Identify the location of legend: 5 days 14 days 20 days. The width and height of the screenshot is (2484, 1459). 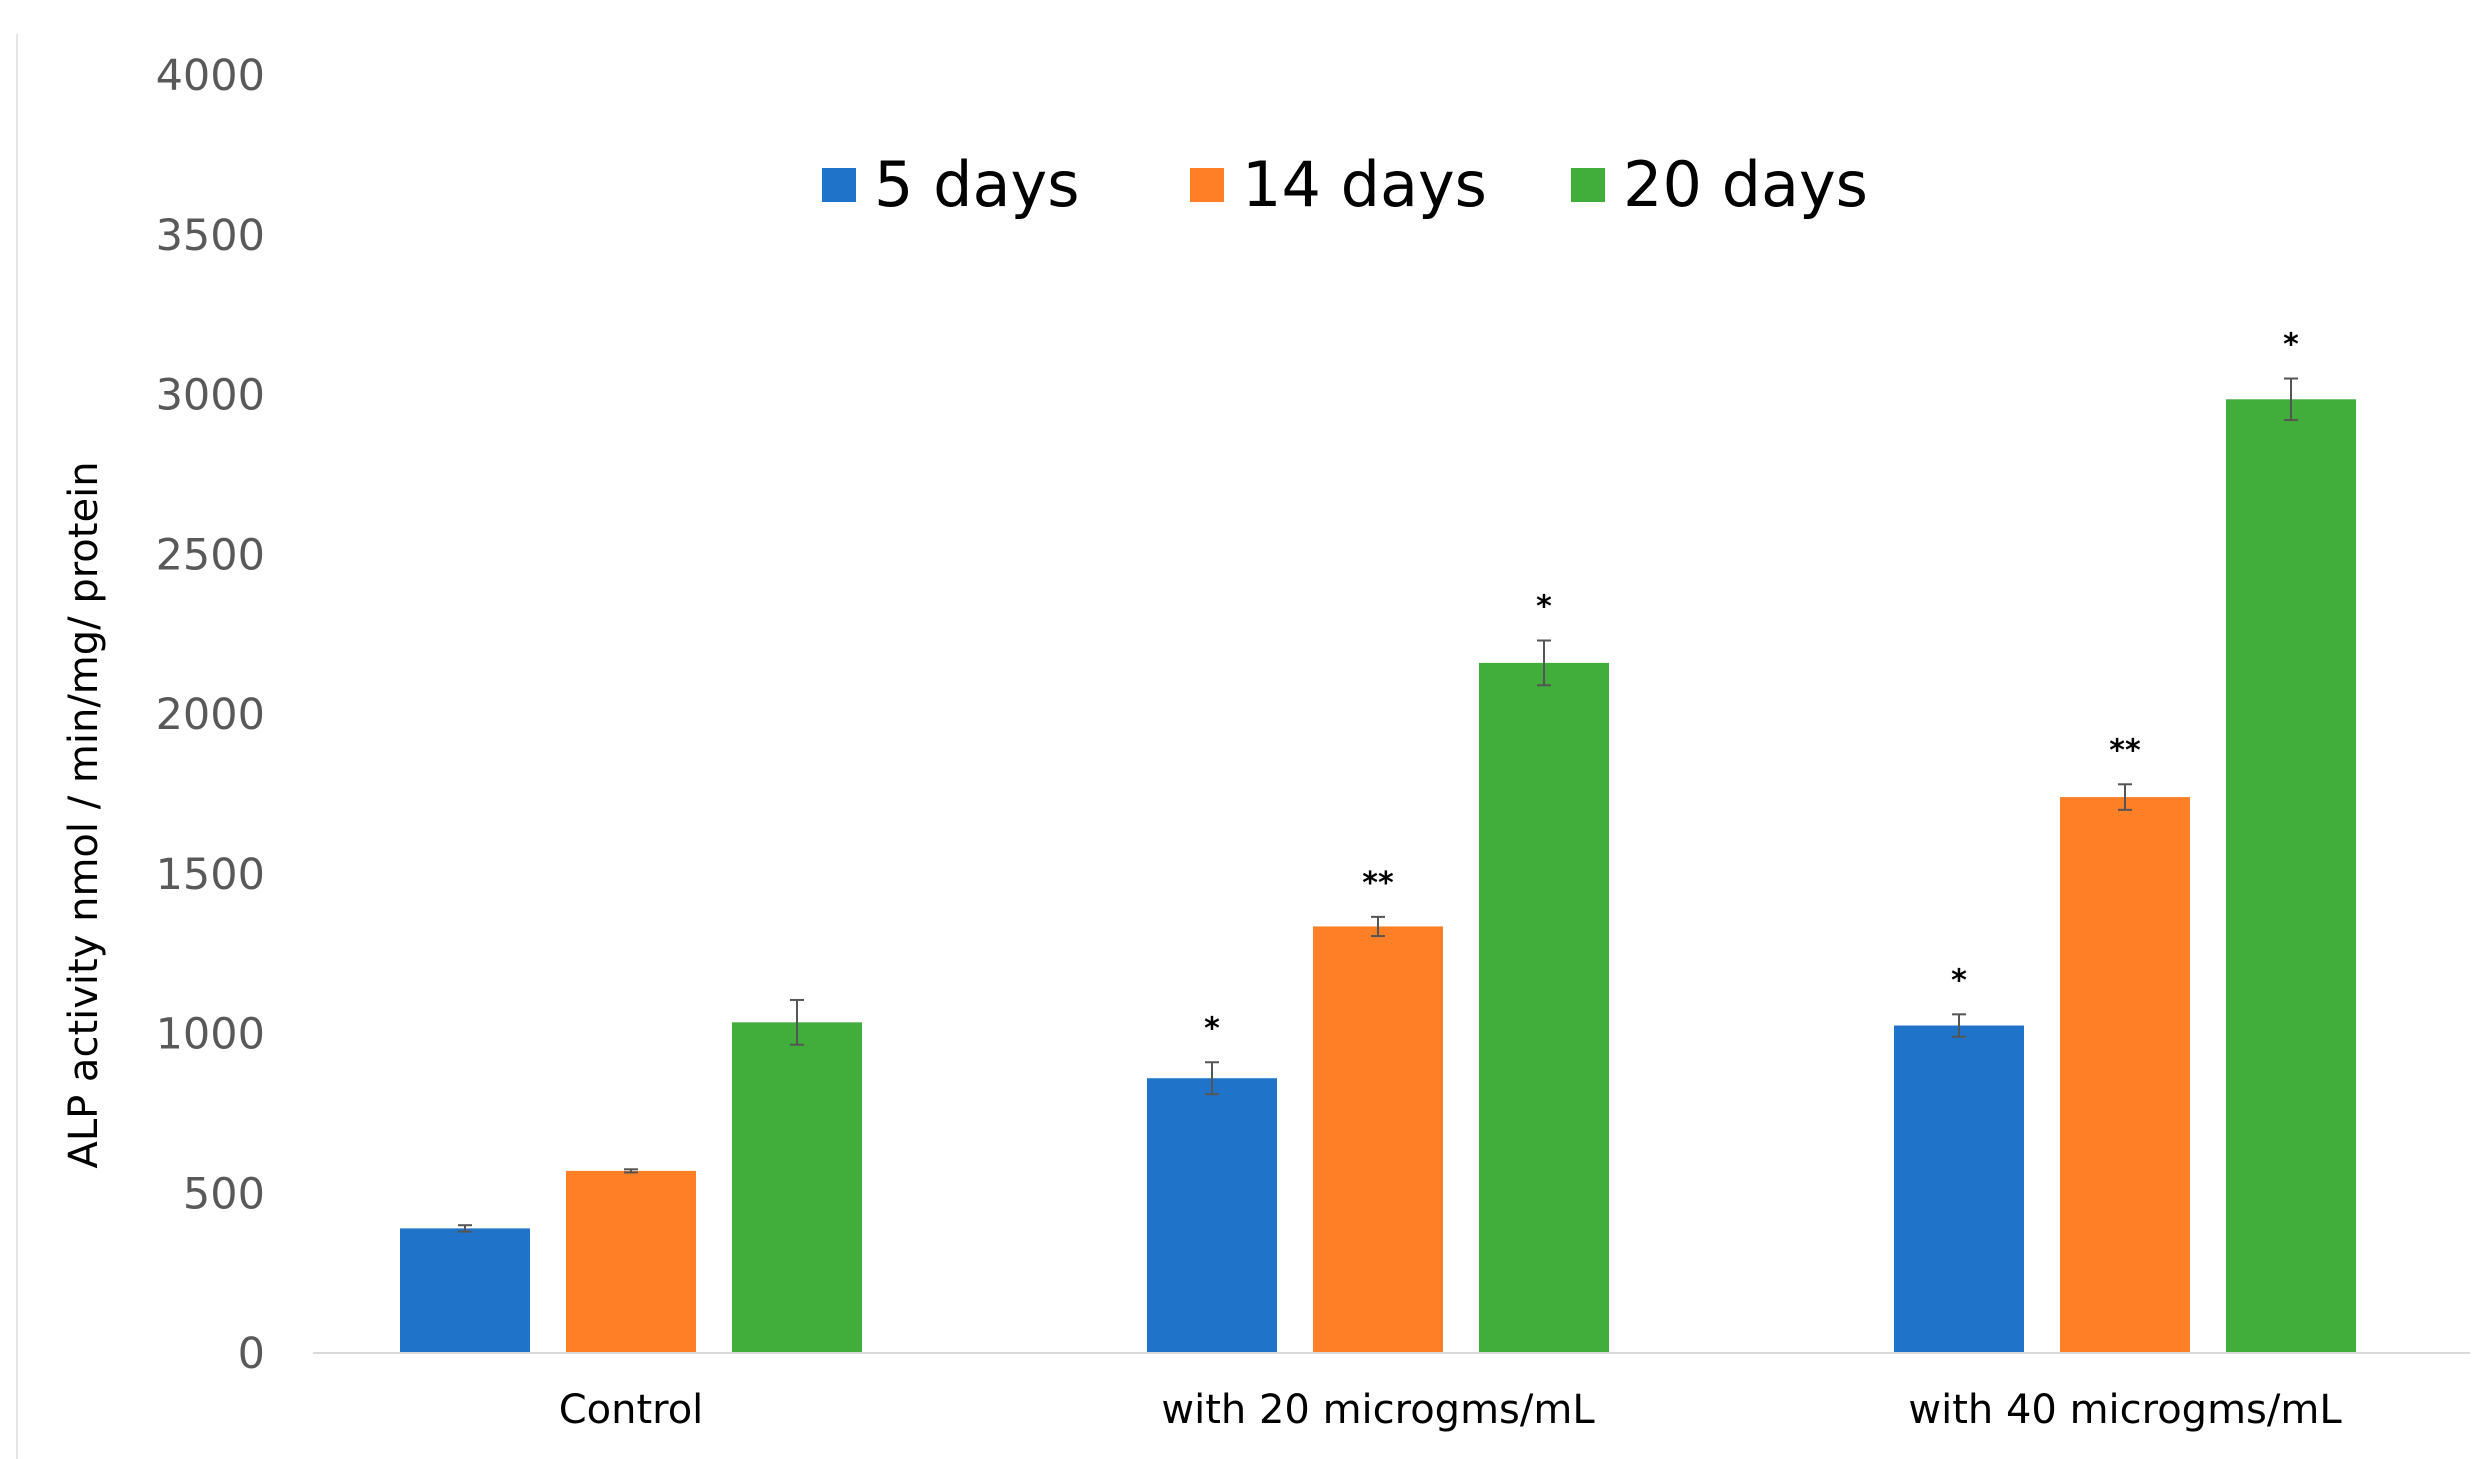
(1345, 184).